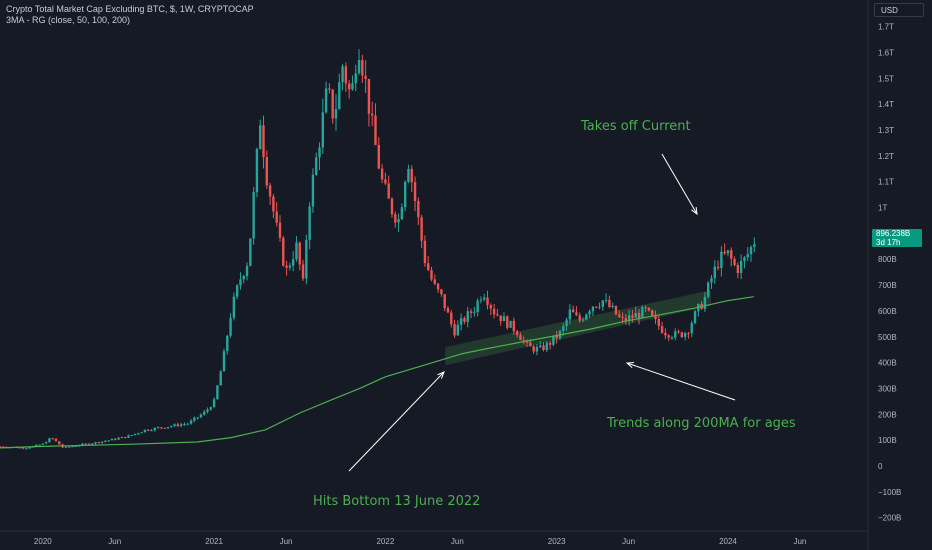 Image resolution: width=932 pixels, height=550 pixels. I want to click on y-tick-label: 800B, so click(887, 259).